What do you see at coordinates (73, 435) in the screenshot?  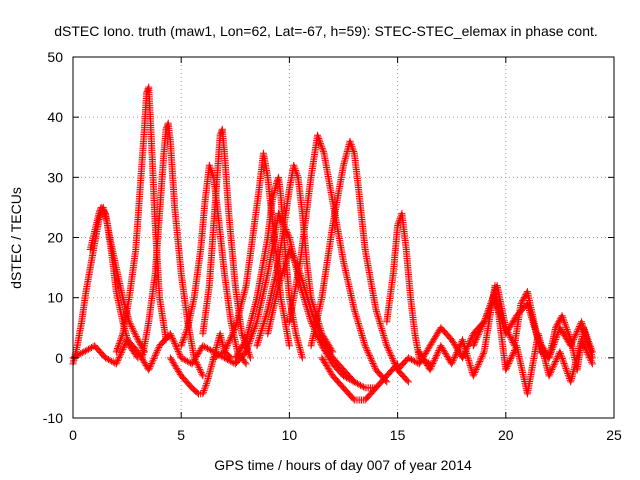 I see `x-tick-label: 0` at bounding box center [73, 435].